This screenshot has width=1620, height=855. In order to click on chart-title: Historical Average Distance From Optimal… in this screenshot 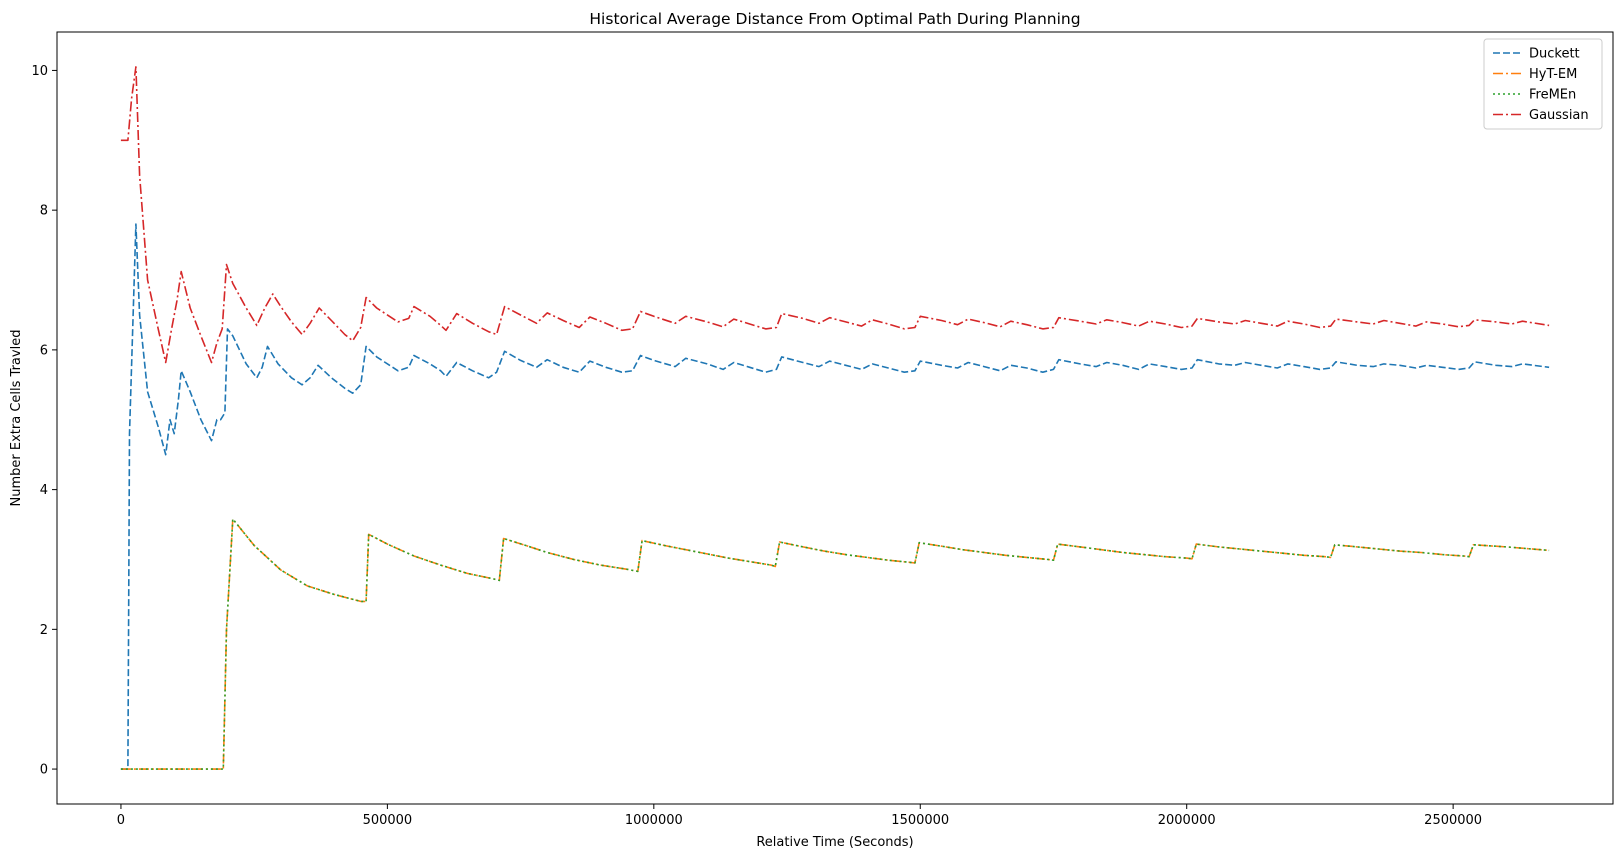, I will do `click(834, 19)`.